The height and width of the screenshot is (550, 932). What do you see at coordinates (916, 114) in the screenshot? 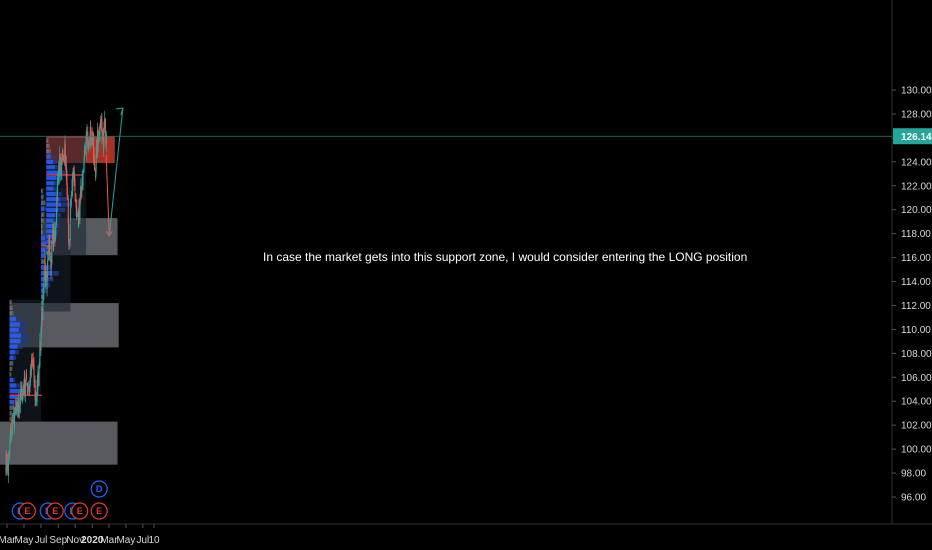
I see `price-tick-label: 128.00` at bounding box center [916, 114].